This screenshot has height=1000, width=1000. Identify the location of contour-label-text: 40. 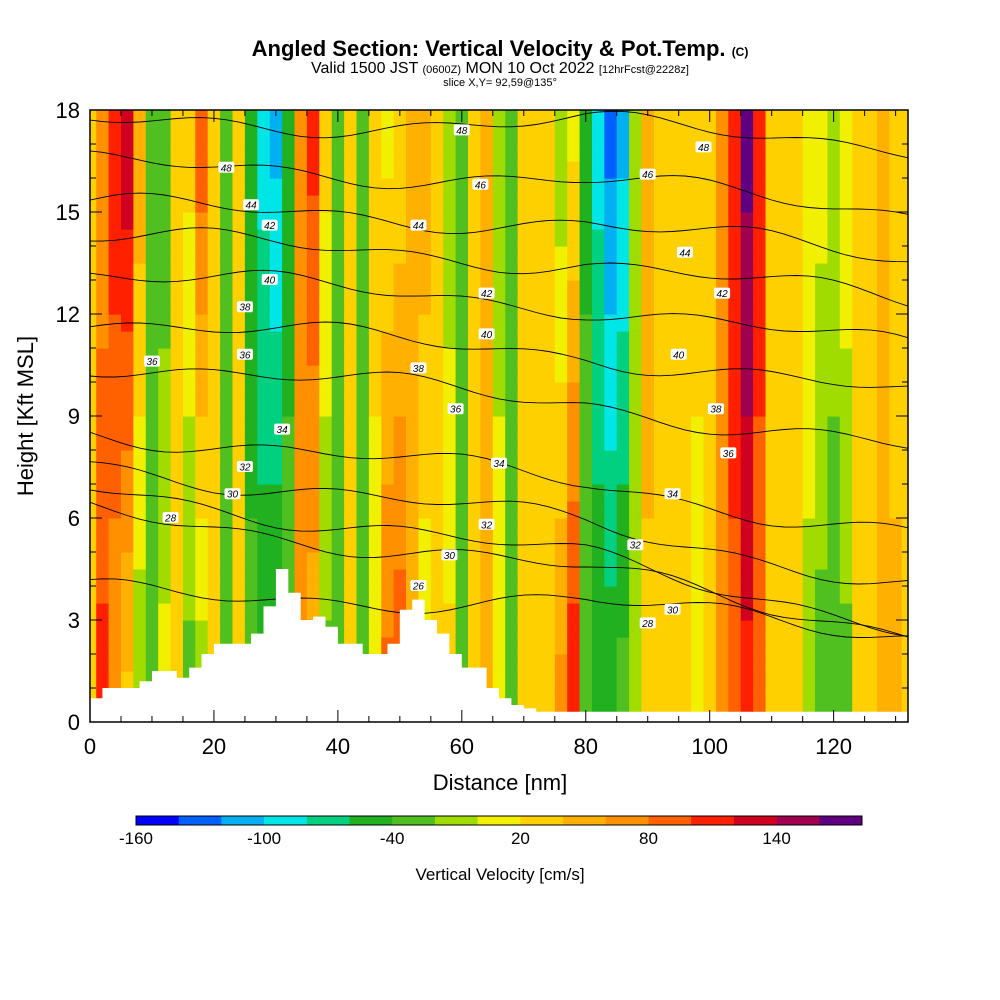
(487, 335).